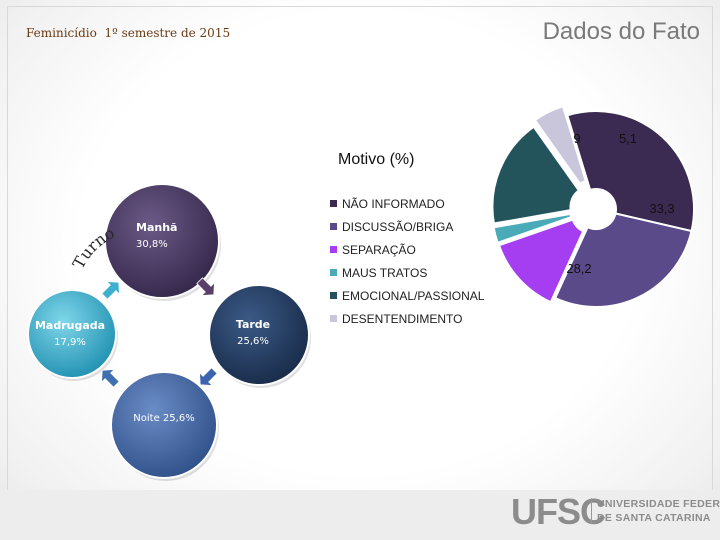 The height and width of the screenshot is (540, 720). What do you see at coordinates (333, 295) in the screenshot?
I see `legend-swatch-emocional-passional` at bounding box center [333, 295].